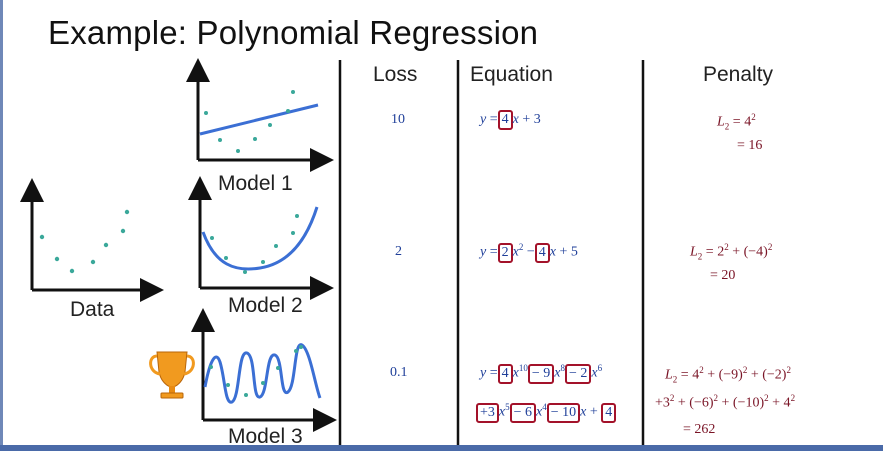  I want to click on model-1-loss: 10, so click(398, 119).